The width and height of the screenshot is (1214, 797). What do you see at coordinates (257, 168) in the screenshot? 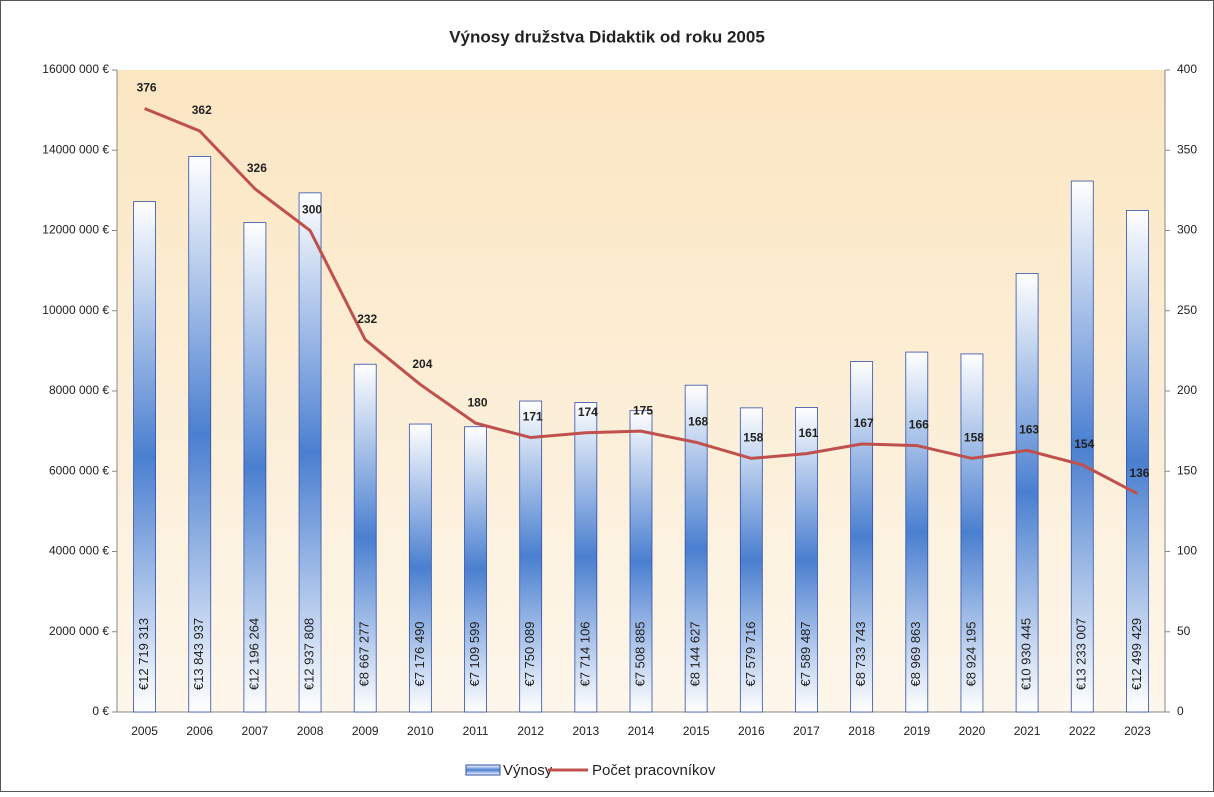
I see `line-value-label: 326` at bounding box center [257, 168].